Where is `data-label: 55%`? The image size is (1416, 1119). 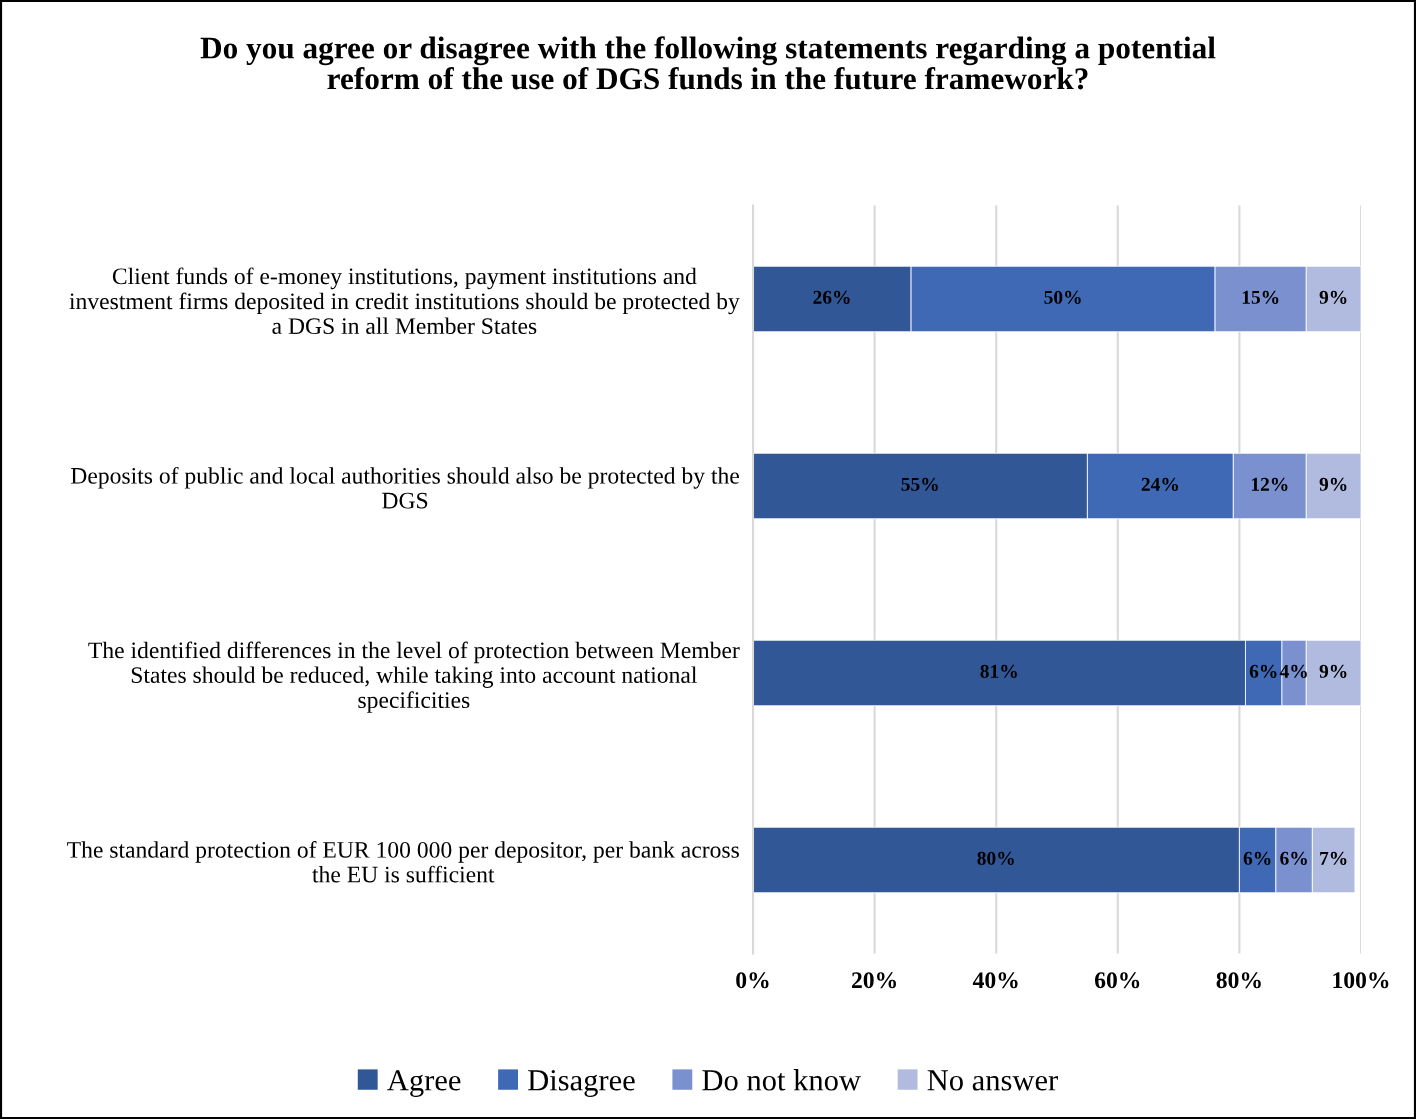 data-label: 55% is located at coordinates (919, 484).